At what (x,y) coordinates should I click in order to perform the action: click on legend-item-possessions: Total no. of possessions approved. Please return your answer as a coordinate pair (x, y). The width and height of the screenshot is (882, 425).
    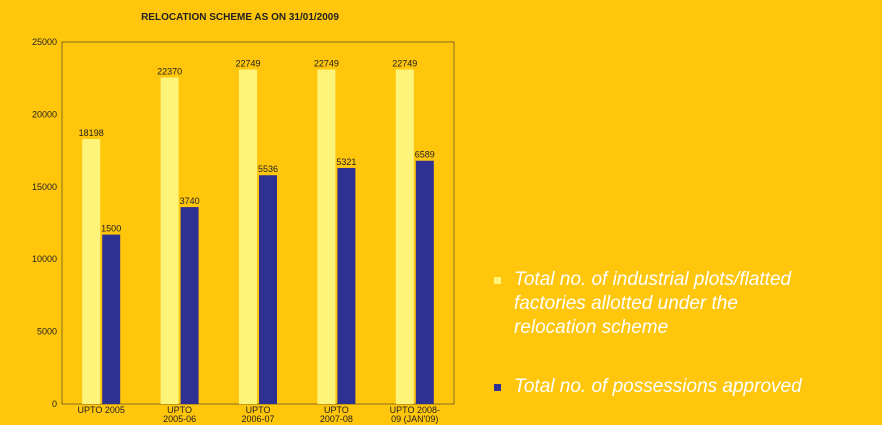
    Looking at the image, I should click on (686, 387).